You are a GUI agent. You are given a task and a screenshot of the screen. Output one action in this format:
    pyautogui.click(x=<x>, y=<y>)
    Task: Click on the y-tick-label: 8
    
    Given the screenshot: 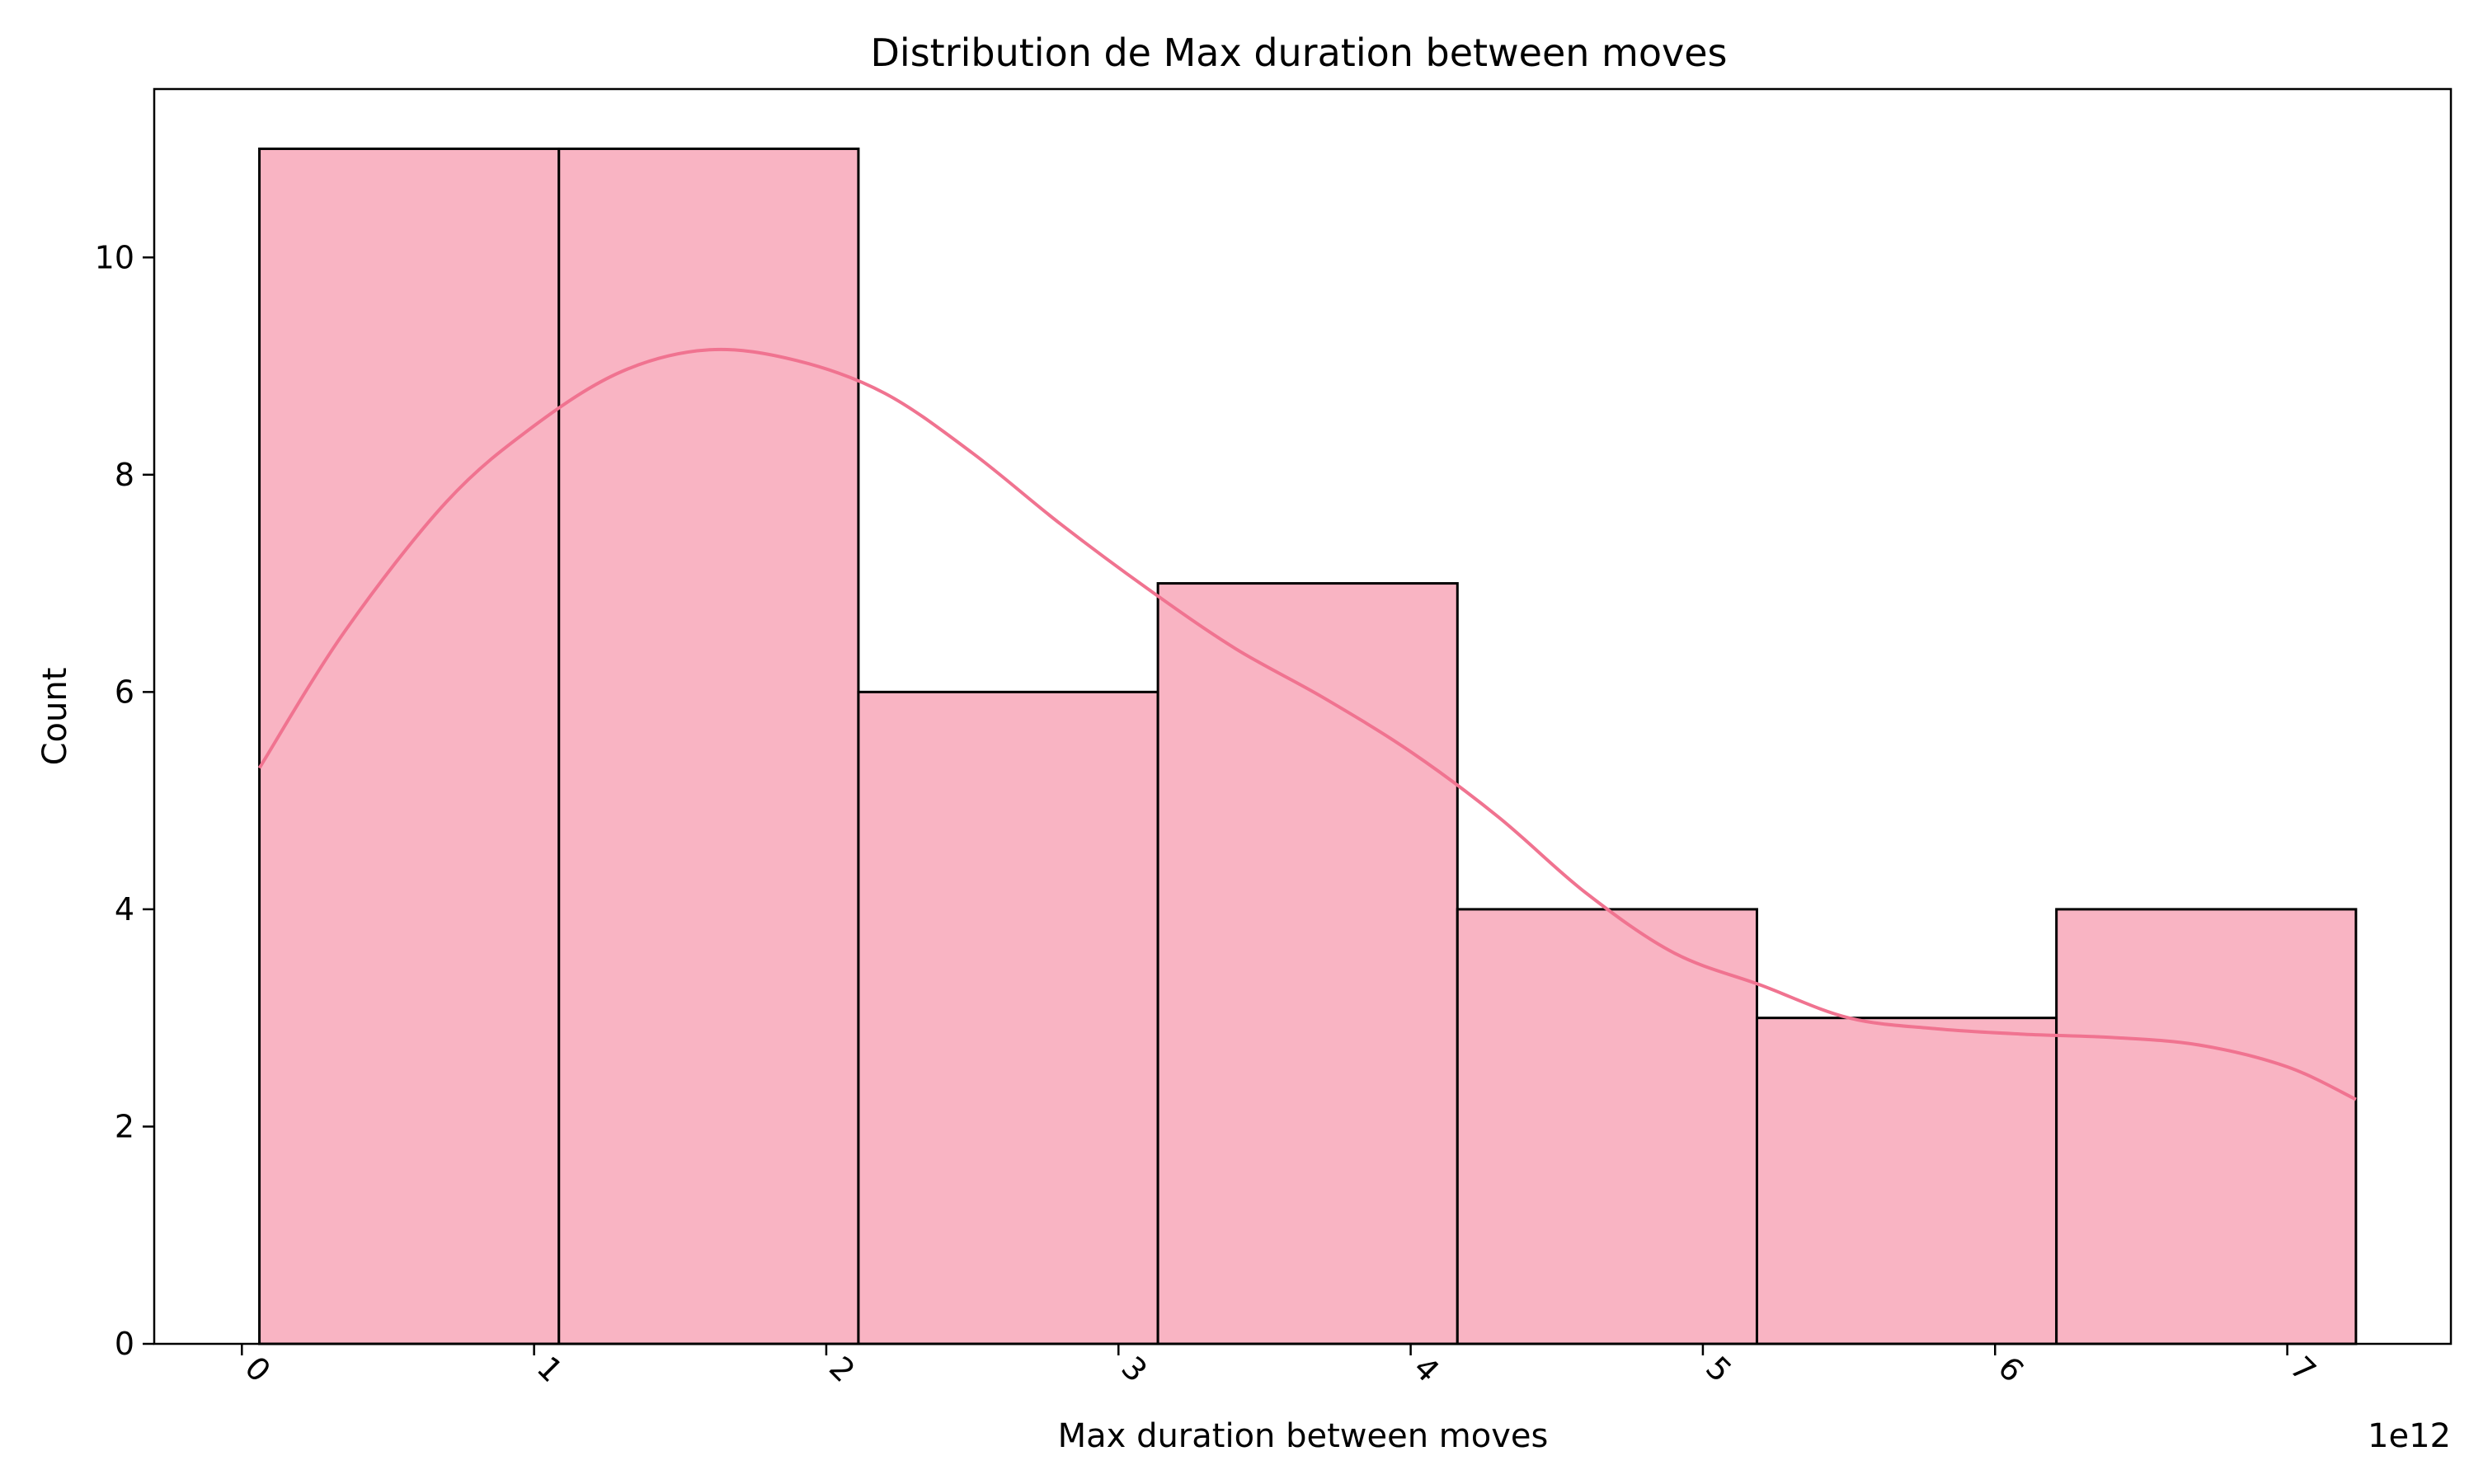 What is the action you would take?
    pyautogui.click(x=124, y=475)
    